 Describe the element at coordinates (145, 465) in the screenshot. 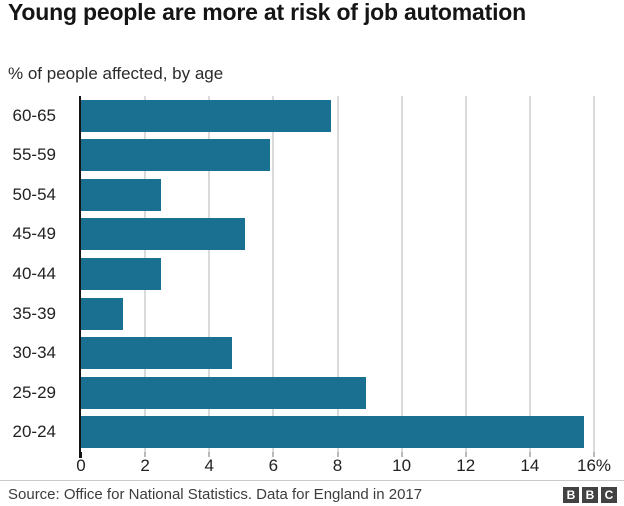

I see `x-tick-label-2: 2` at that location.